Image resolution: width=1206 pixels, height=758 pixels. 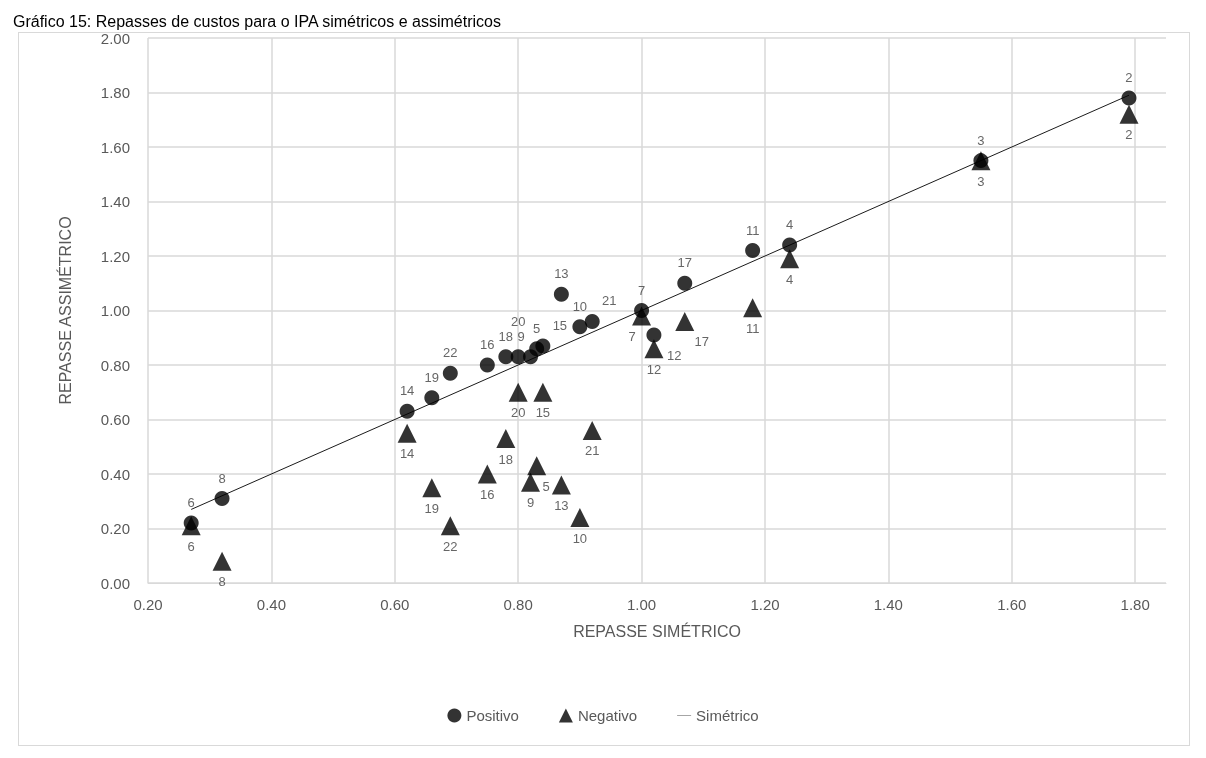 I want to click on legend-label: Negativo, so click(x=607, y=715).